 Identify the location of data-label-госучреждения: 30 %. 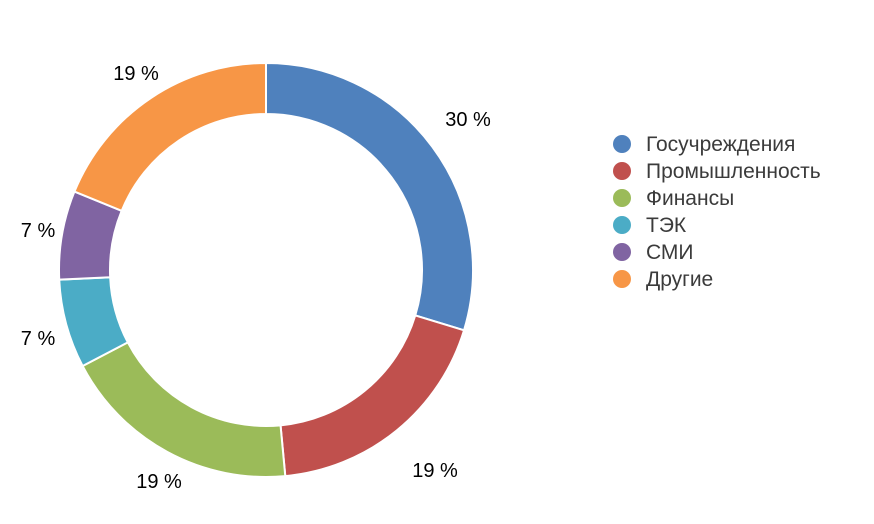
(468, 120).